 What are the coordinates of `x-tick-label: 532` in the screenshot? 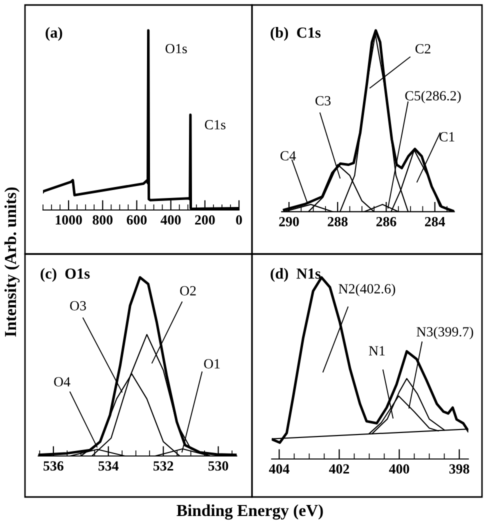 It's located at (163, 466).